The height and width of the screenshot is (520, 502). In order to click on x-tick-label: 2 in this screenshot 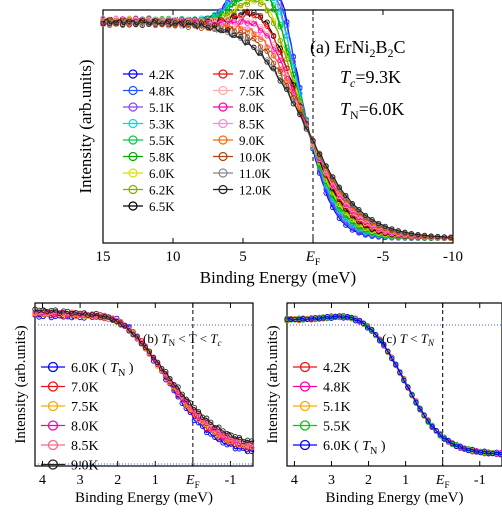, I will do `click(368, 480)`.